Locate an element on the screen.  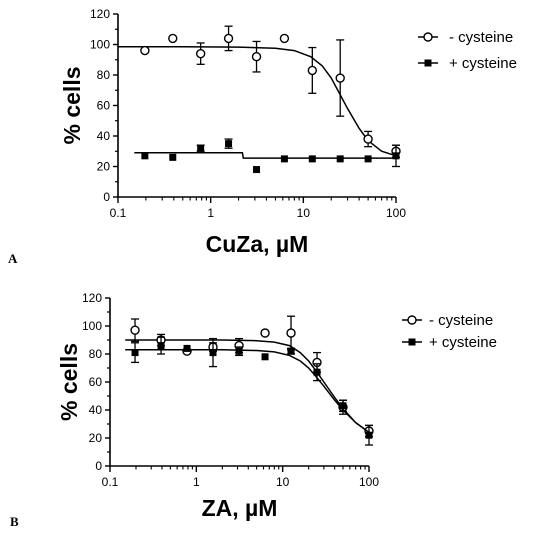
x-axis-label: ZA, µM is located at coordinates (240, 508).